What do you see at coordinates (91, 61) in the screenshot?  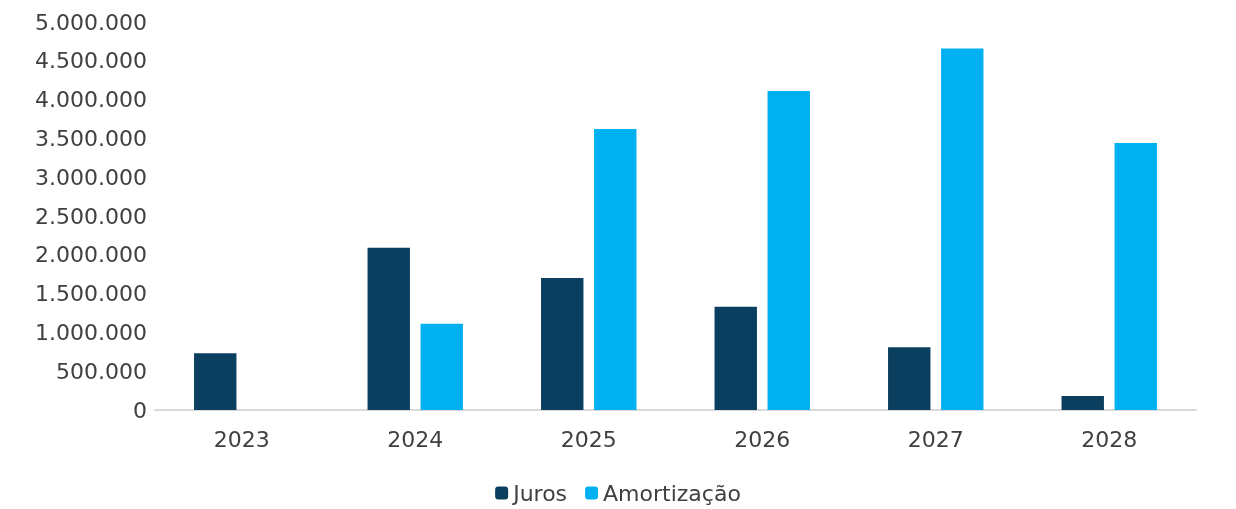 I see `y-tick-label: 4.500.000` at bounding box center [91, 61].